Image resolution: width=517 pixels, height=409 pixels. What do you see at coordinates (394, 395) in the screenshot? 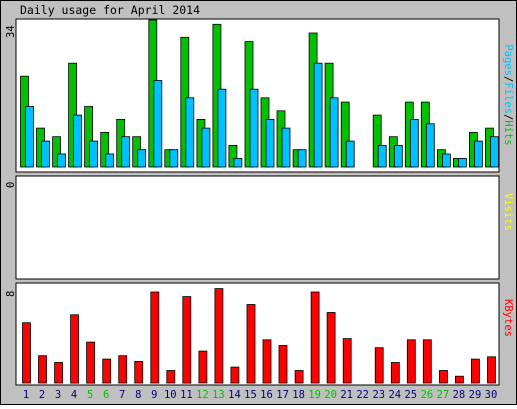
I see `x-tick-label-day-24: 24` at bounding box center [394, 395].